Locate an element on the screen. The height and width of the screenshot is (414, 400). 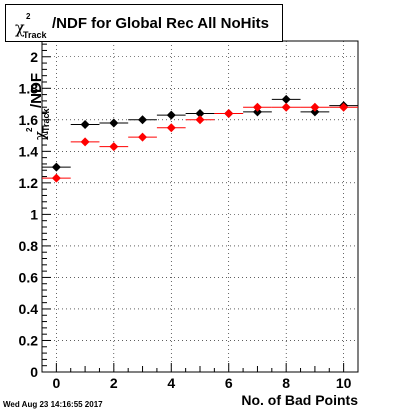
y-tick-label: 1.2 is located at coordinates (29, 183).